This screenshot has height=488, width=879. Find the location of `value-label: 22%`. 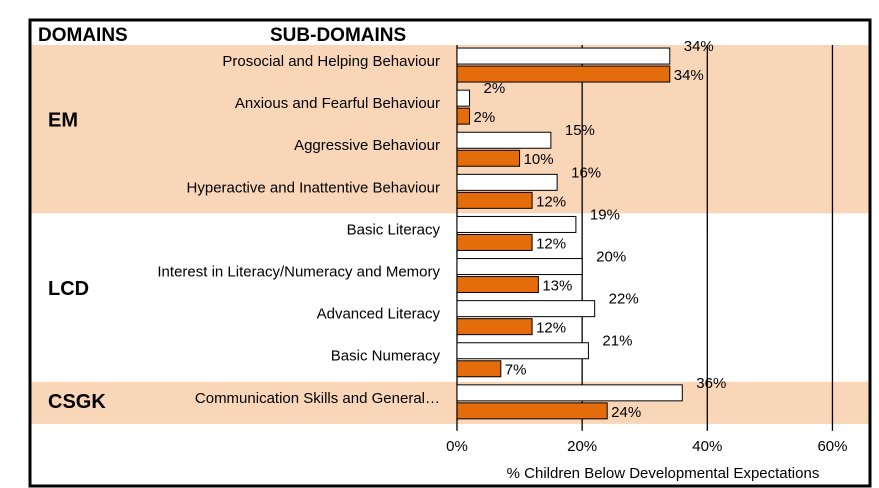

value-label: 22% is located at coordinates (624, 299).